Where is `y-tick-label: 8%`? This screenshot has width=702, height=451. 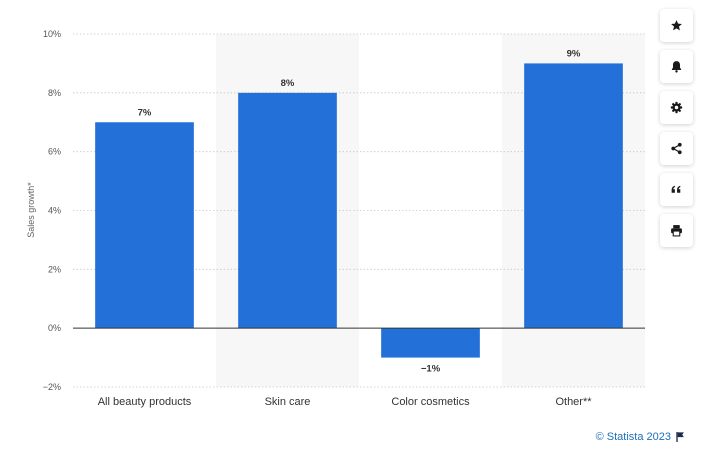 y-tick-label: 8% is located at coordinates (54, 93).